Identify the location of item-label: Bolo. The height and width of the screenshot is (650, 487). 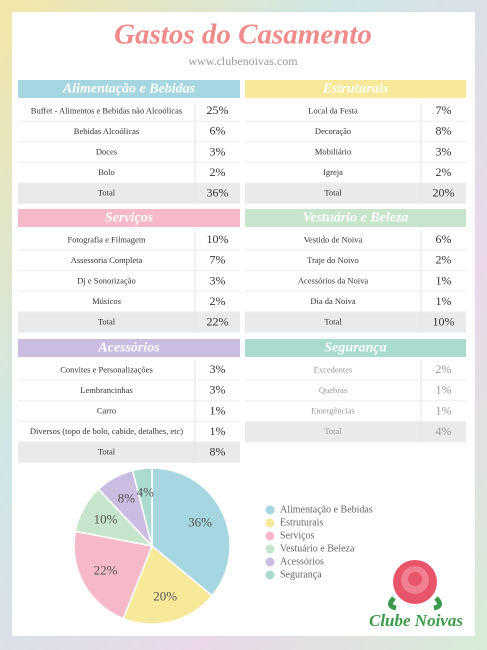
(106, 172).